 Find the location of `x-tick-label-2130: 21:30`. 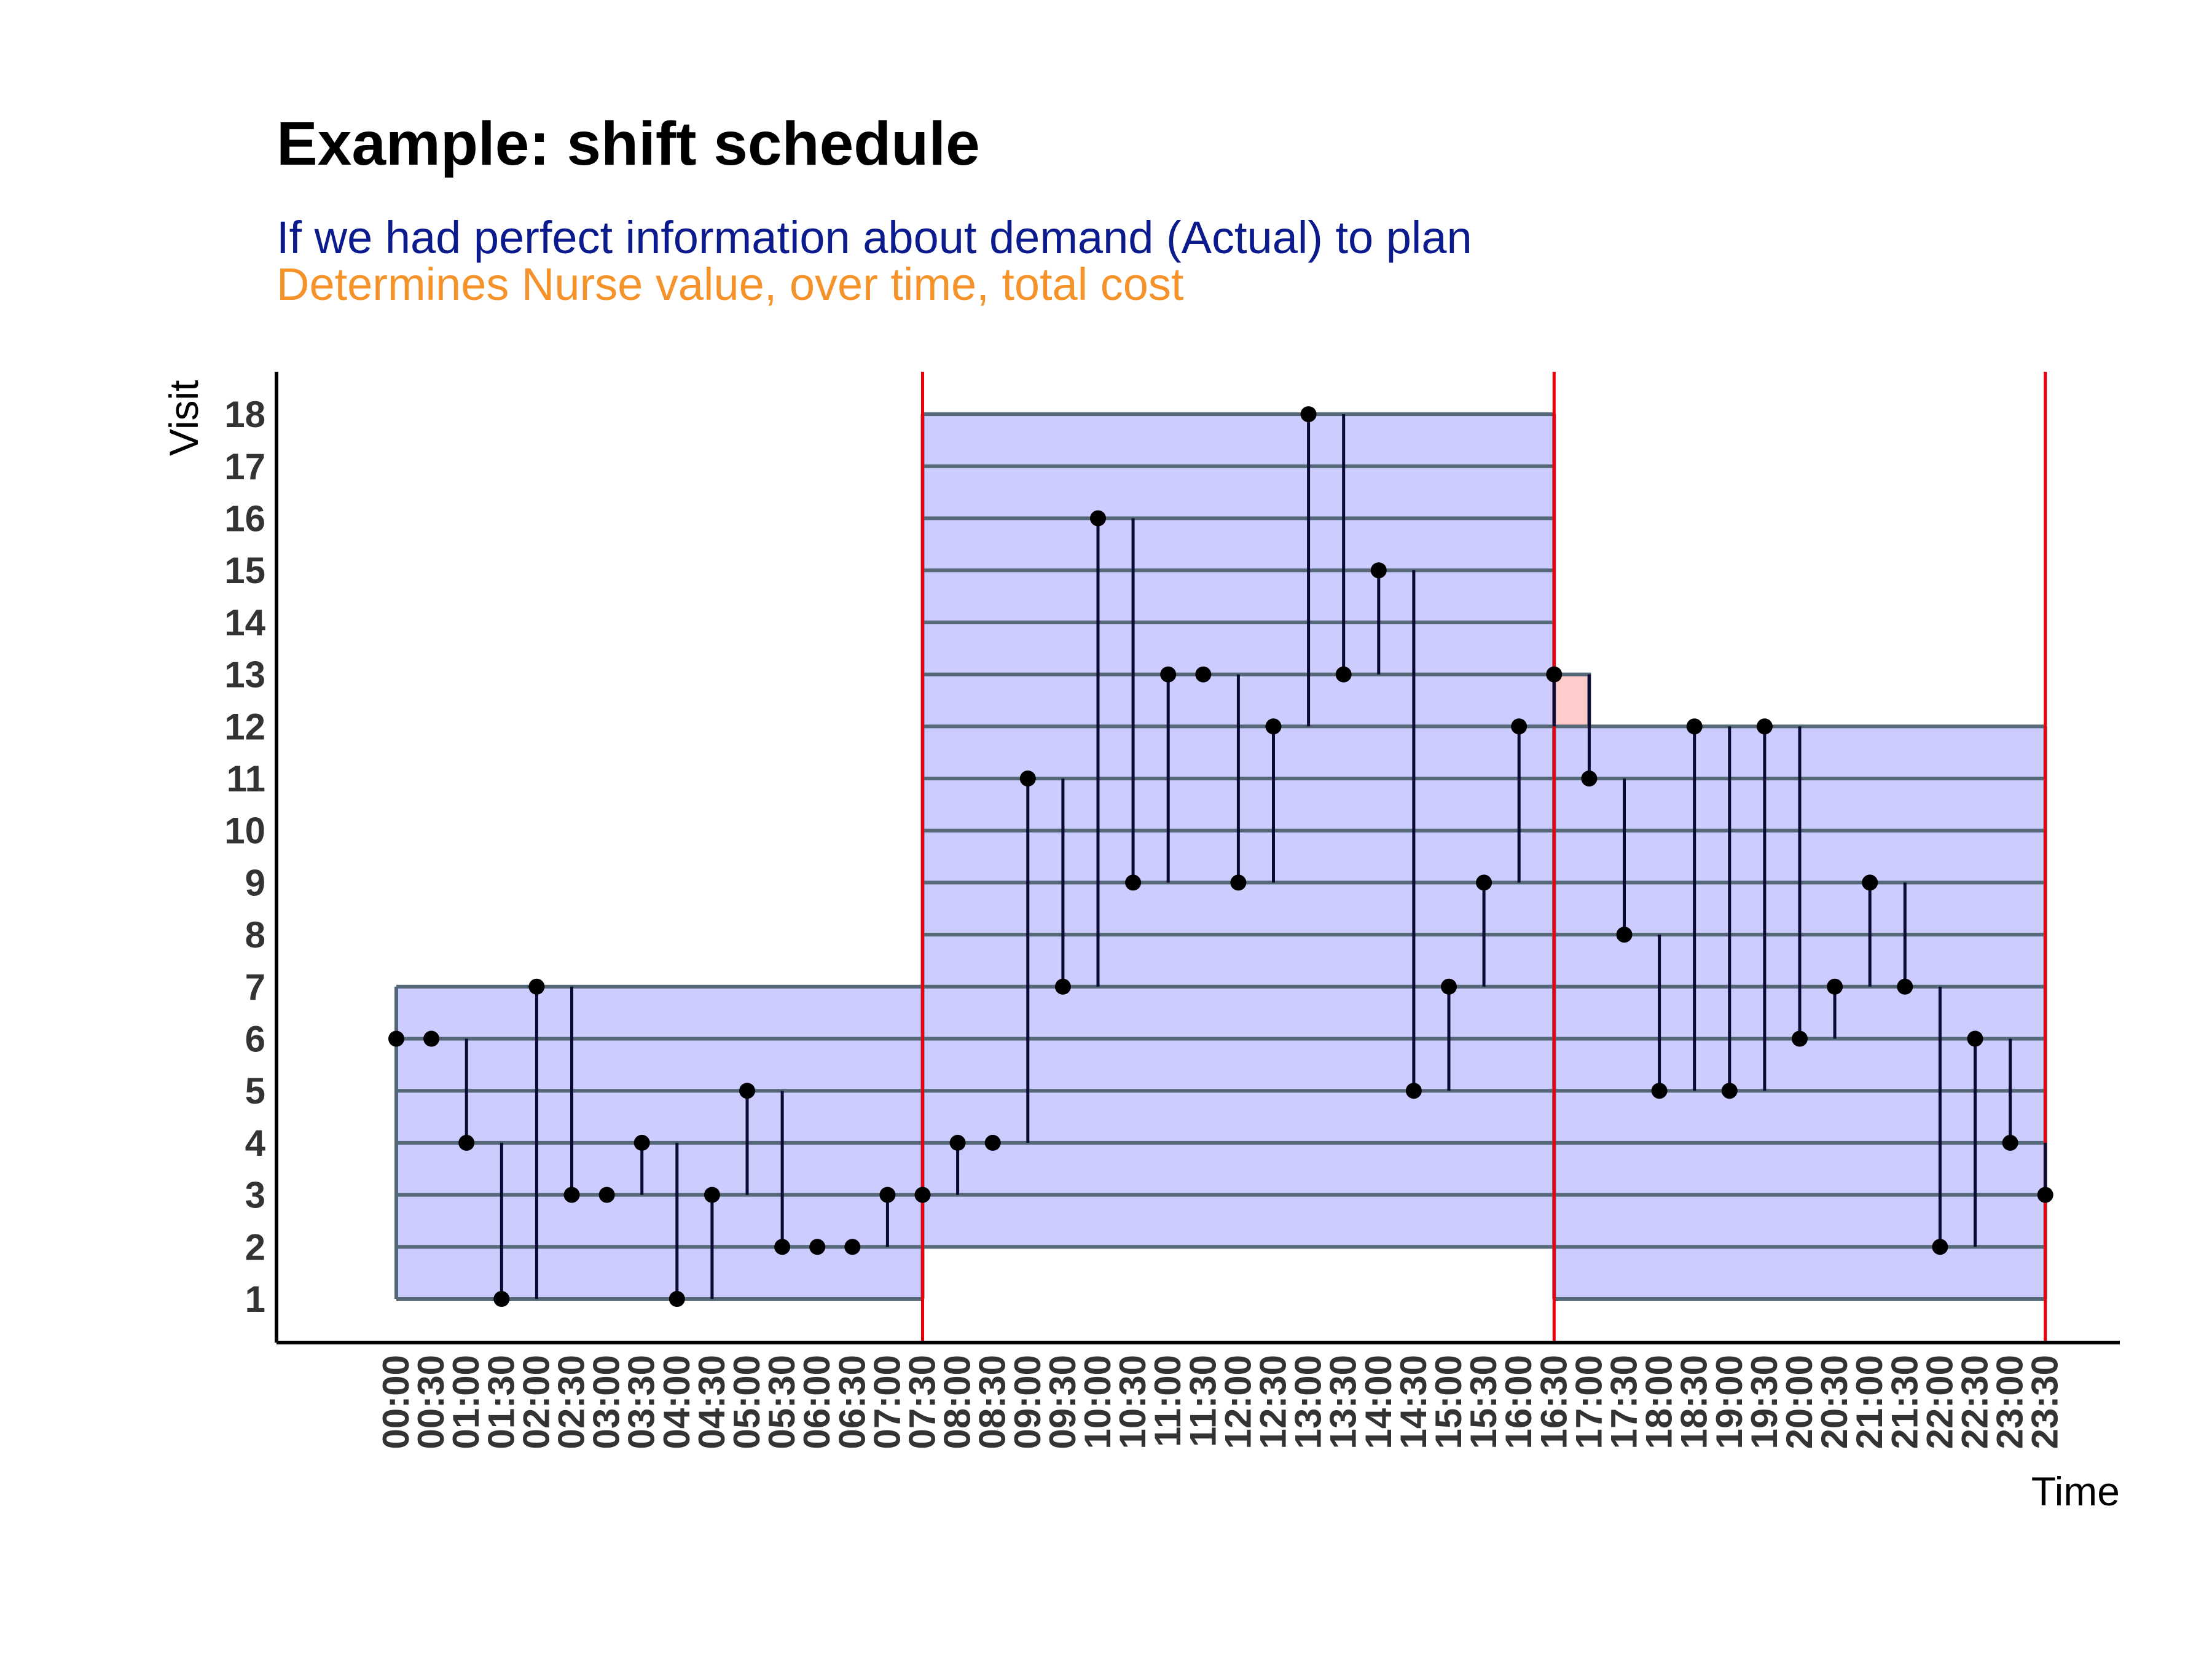

x-tick-label-2130: 21:30 is located at coordinates (1904, 1402).